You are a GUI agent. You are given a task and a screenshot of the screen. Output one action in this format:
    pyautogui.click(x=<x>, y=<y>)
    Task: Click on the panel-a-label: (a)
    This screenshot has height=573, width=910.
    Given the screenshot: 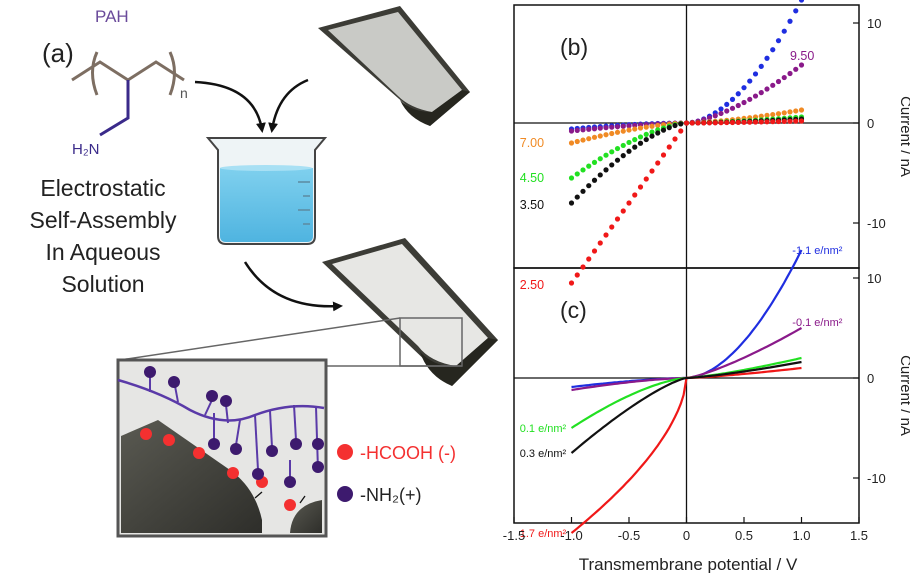 What is the action you would take?
    pyautogui.click(x=58, y=53)
    